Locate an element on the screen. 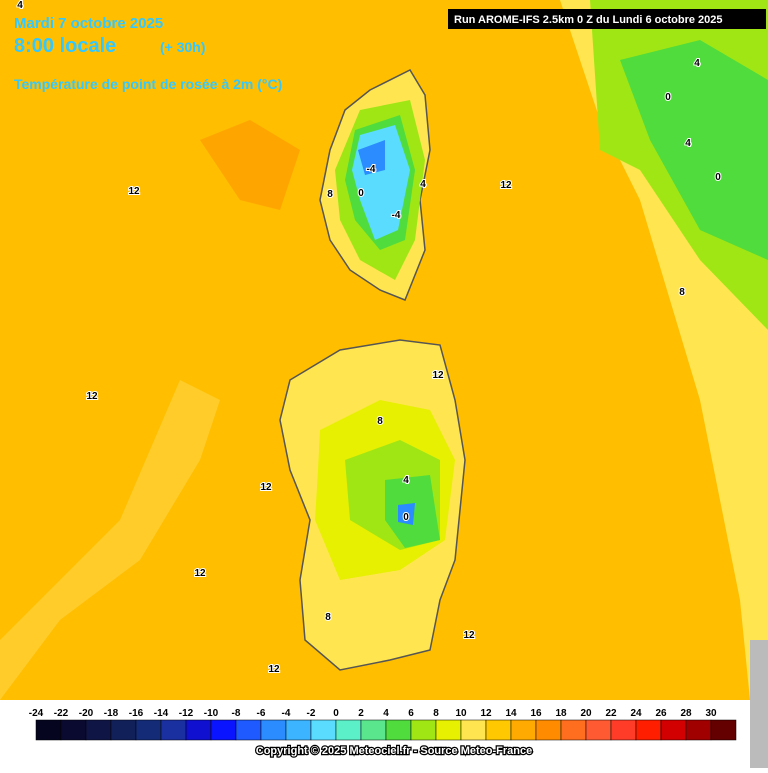 The width and height of the screenshot is (768, 773). title: Température de point de rosée à 2m (°C) is located at coordinates (148, 84).